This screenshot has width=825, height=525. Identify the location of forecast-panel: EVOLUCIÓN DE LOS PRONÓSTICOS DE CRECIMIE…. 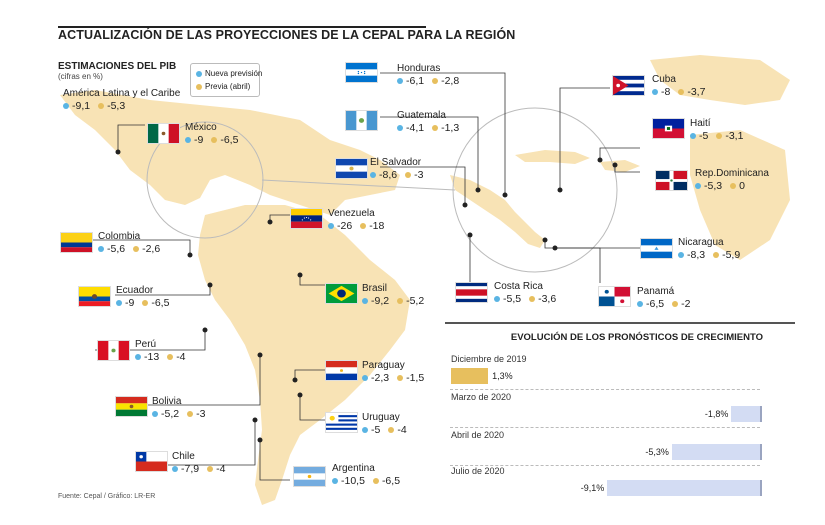
(620, 409).